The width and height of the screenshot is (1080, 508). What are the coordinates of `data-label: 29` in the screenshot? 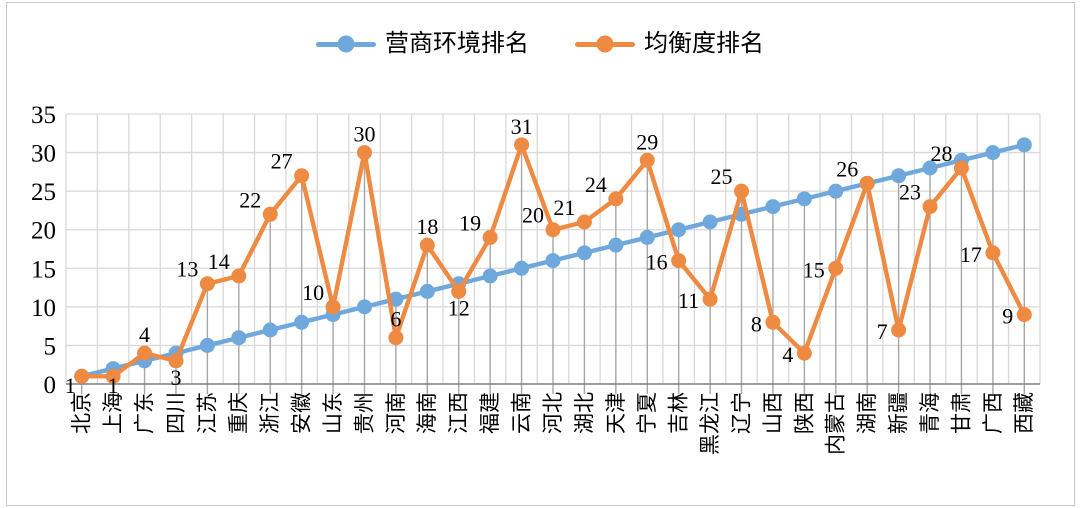 It's located at (647, 141).